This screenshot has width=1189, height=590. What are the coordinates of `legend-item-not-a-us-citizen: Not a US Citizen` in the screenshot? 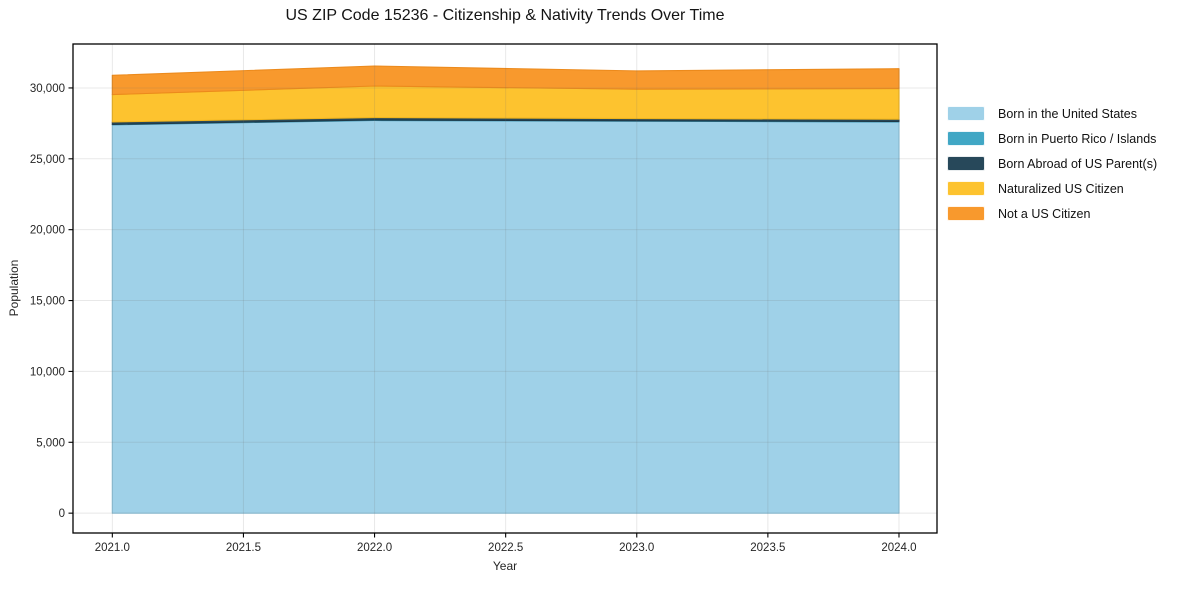 It's located at (1052, 213).